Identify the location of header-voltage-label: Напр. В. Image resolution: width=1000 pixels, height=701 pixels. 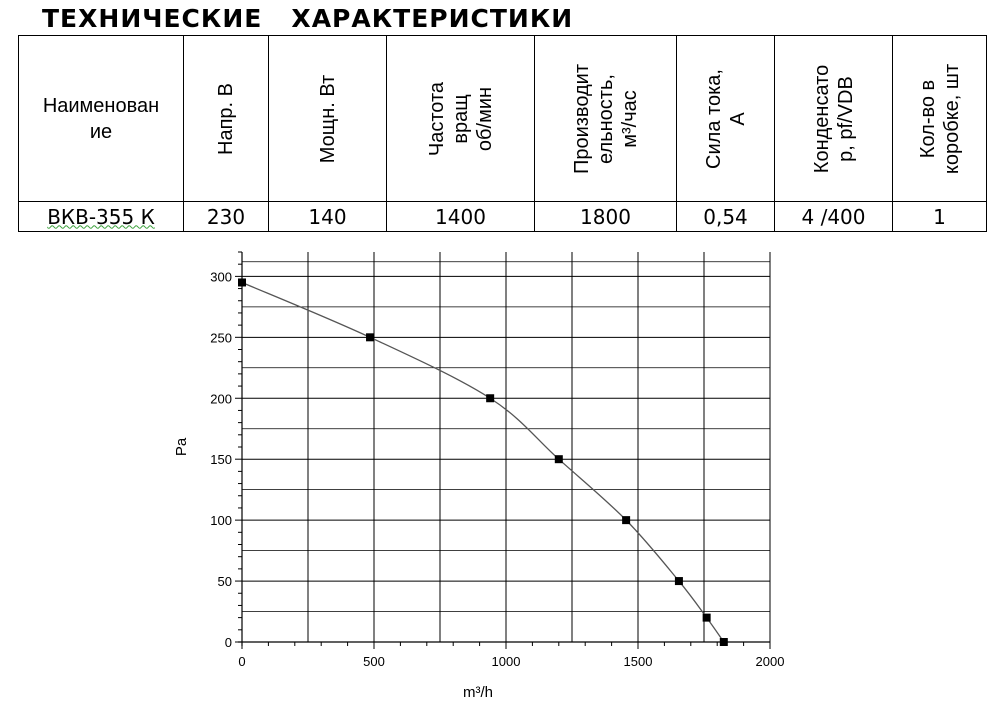
(226, 118).